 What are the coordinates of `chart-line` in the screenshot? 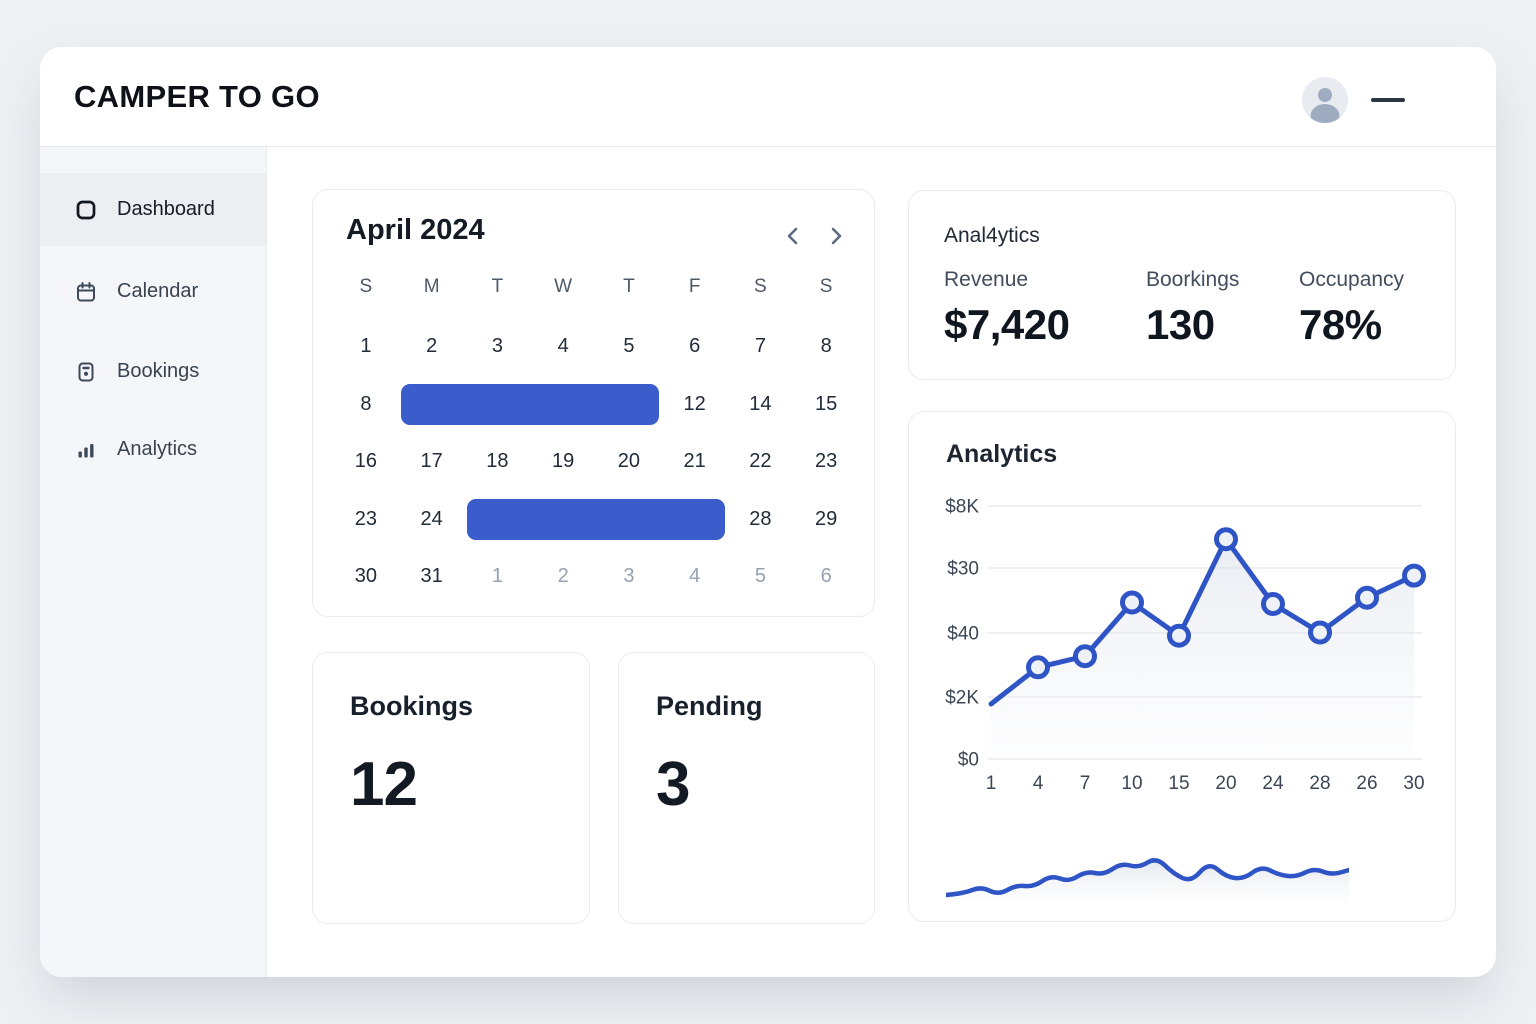 It's located at (1202, 621).